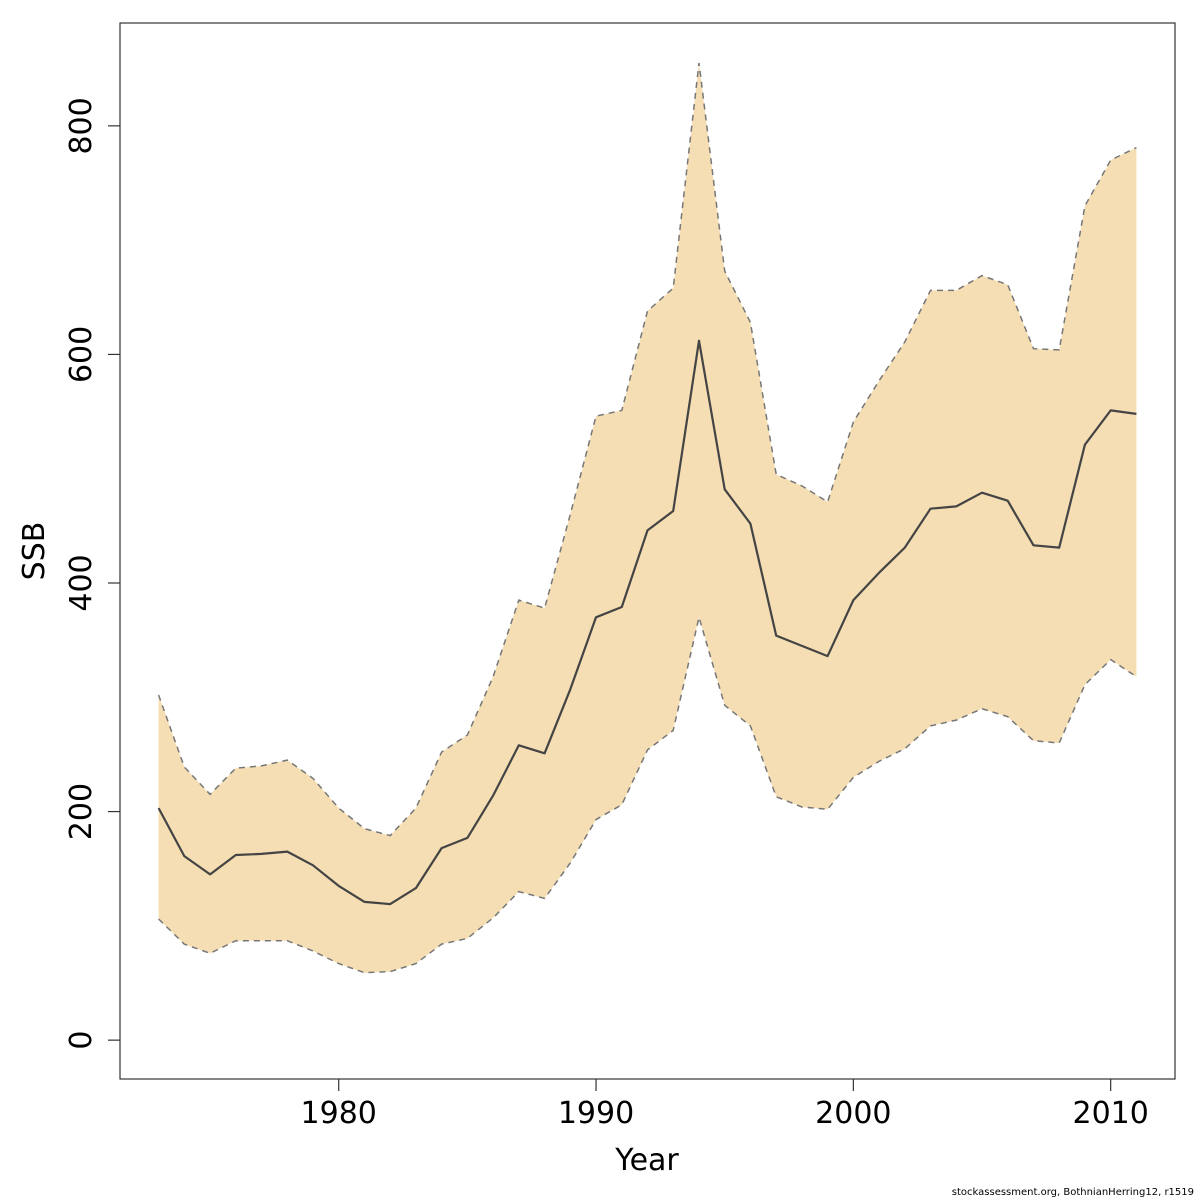 The height and width of the screenshot is (1200, 1200). I want to click on x-axis-label: Year, so click(646, 1160).